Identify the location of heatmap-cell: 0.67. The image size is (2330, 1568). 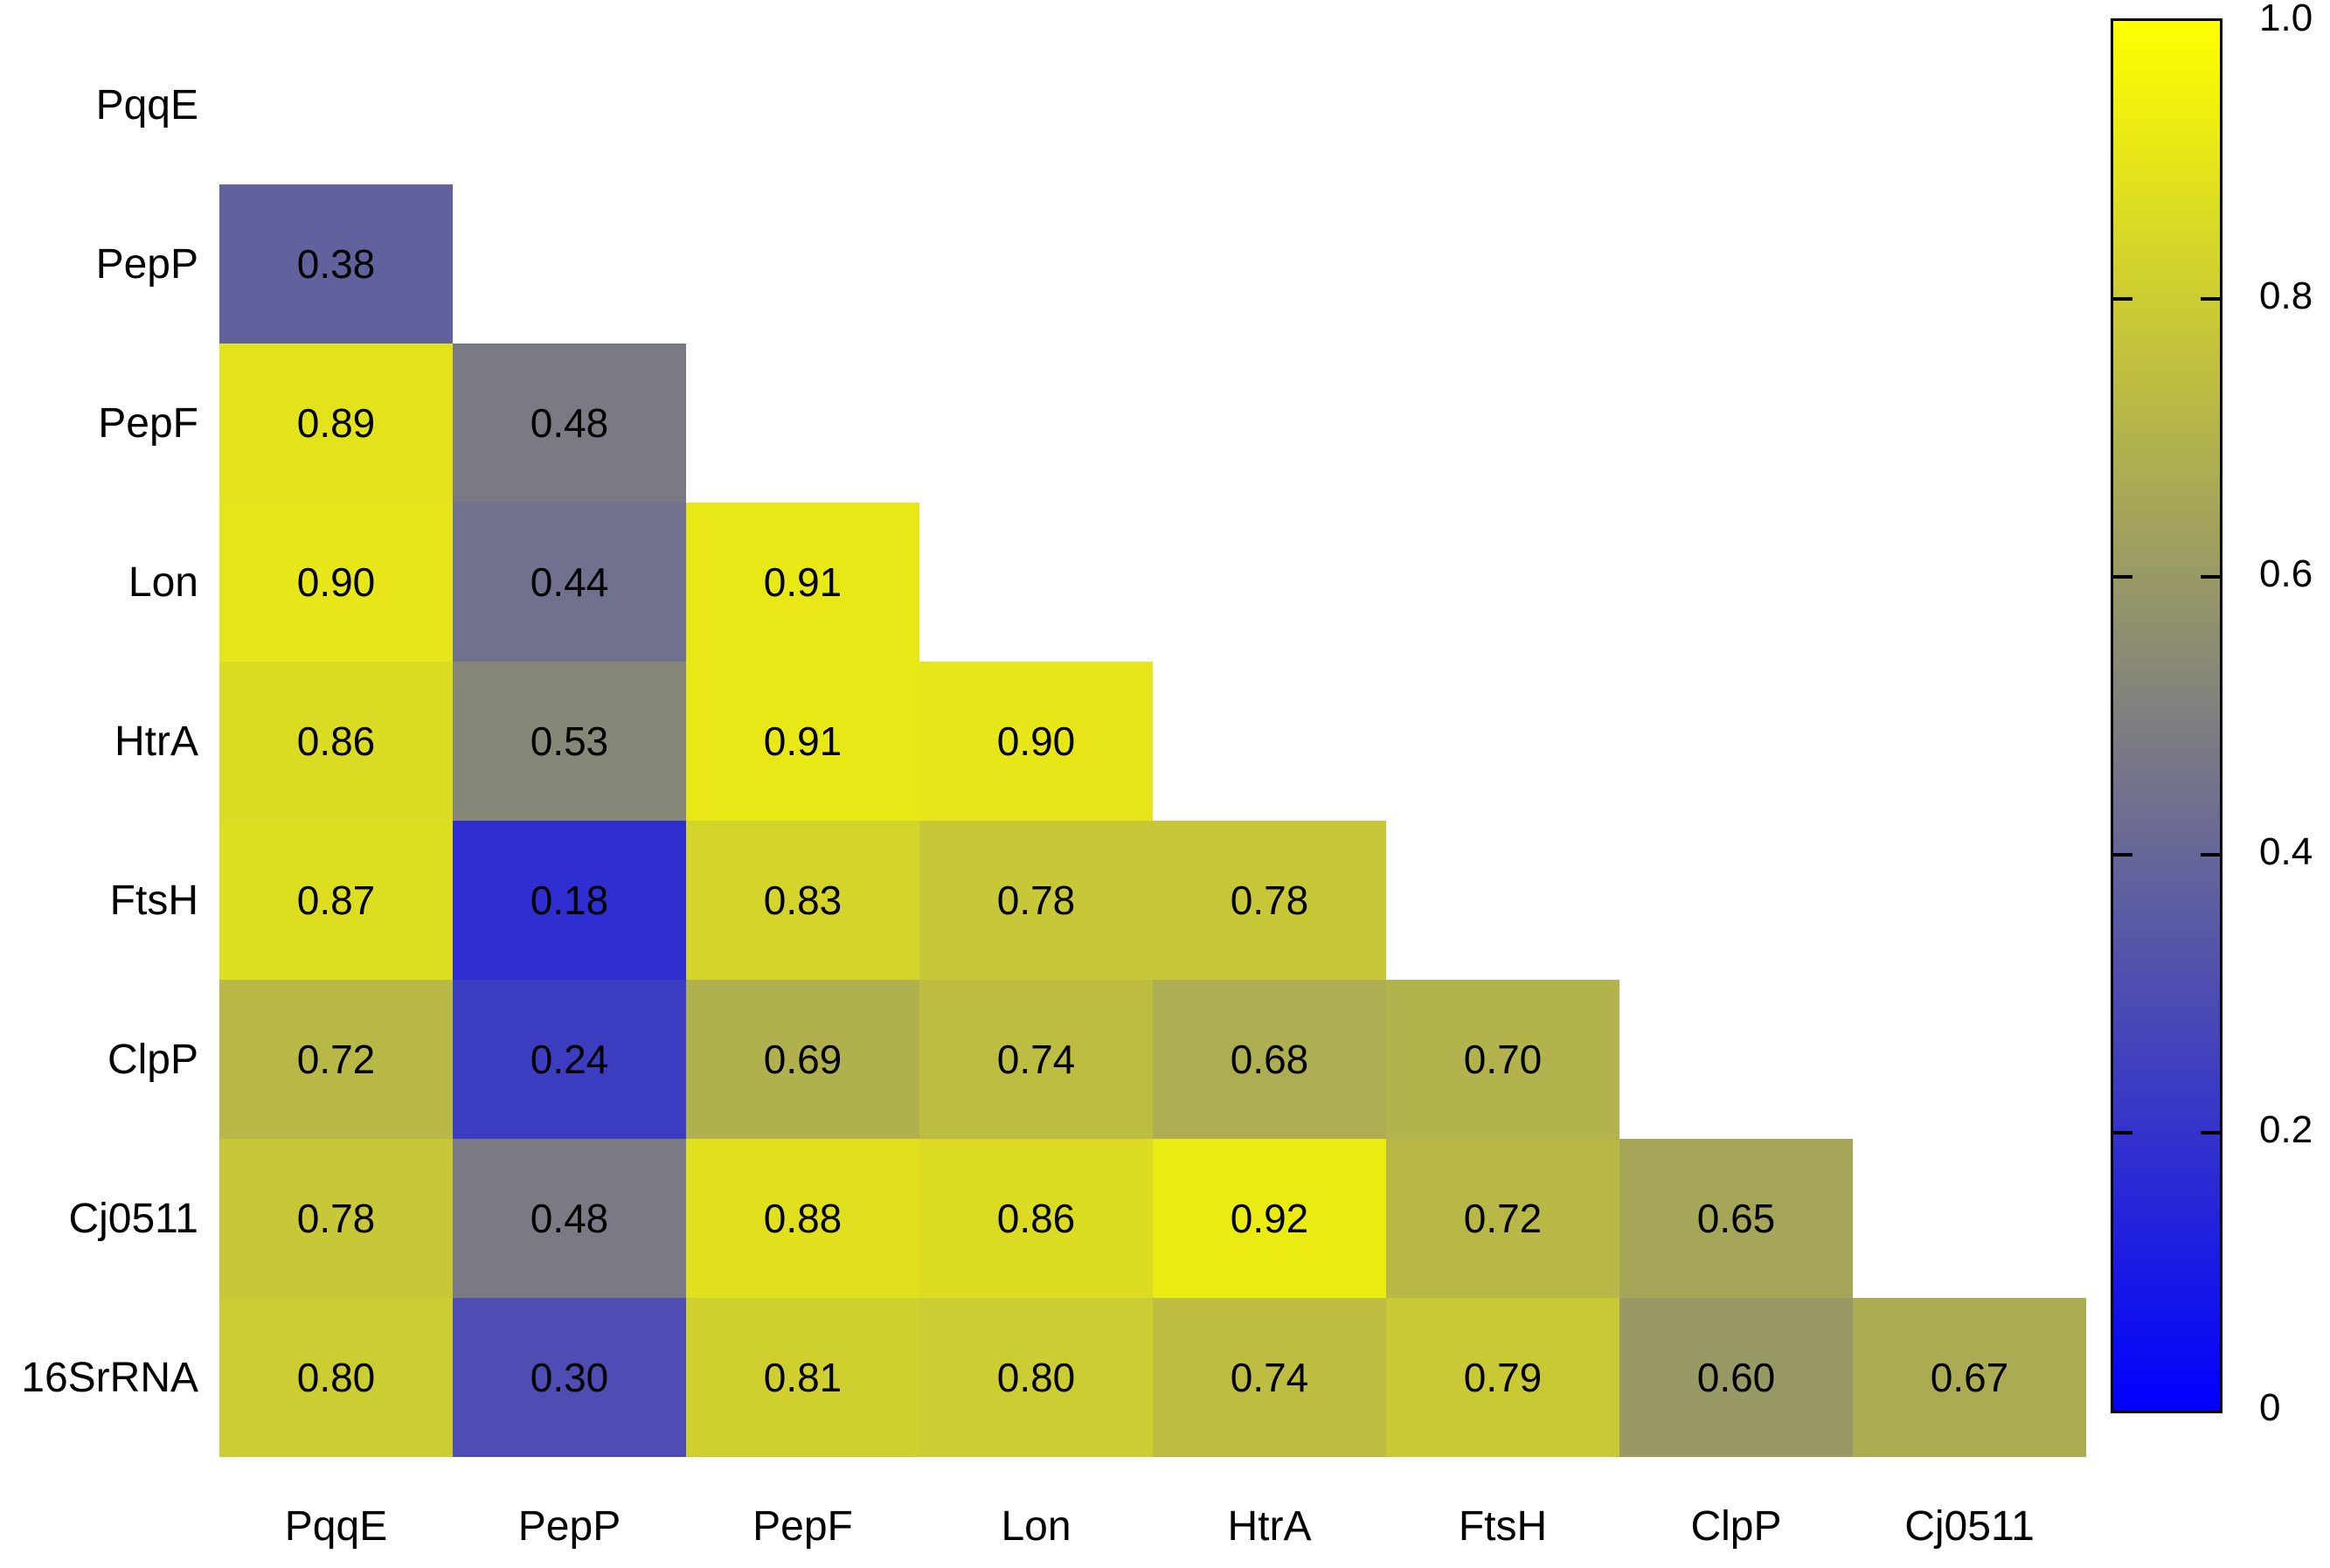
(1969, 1378).